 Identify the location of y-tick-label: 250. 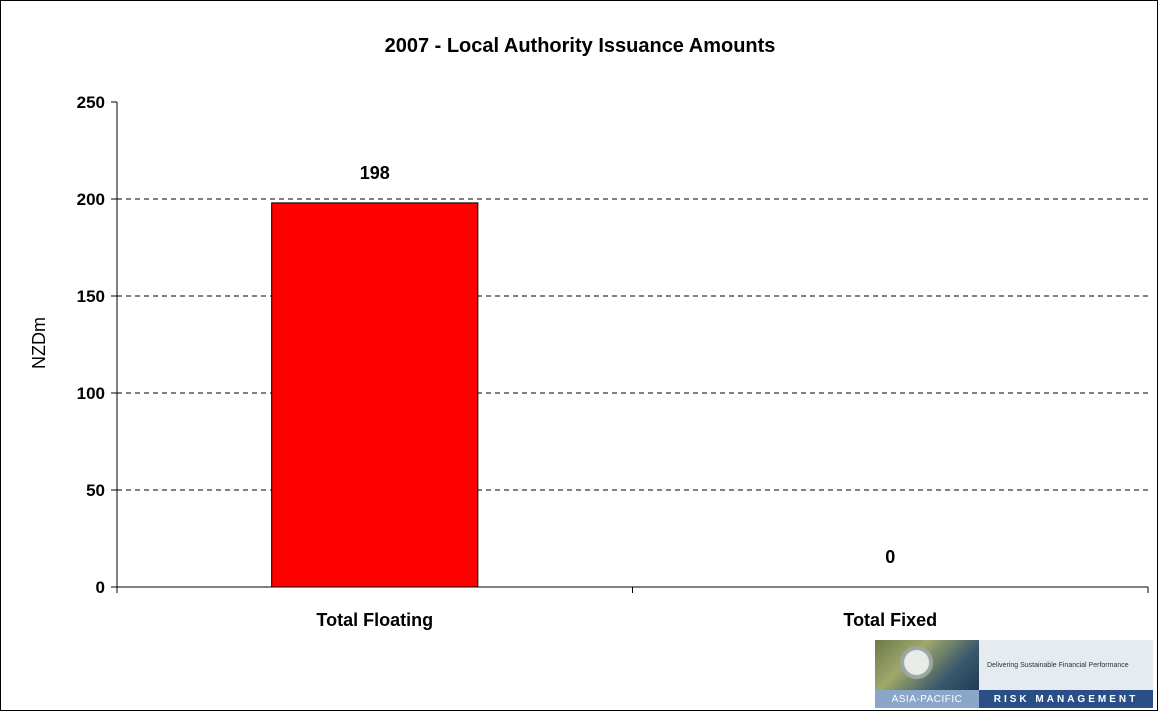
(91, 102).